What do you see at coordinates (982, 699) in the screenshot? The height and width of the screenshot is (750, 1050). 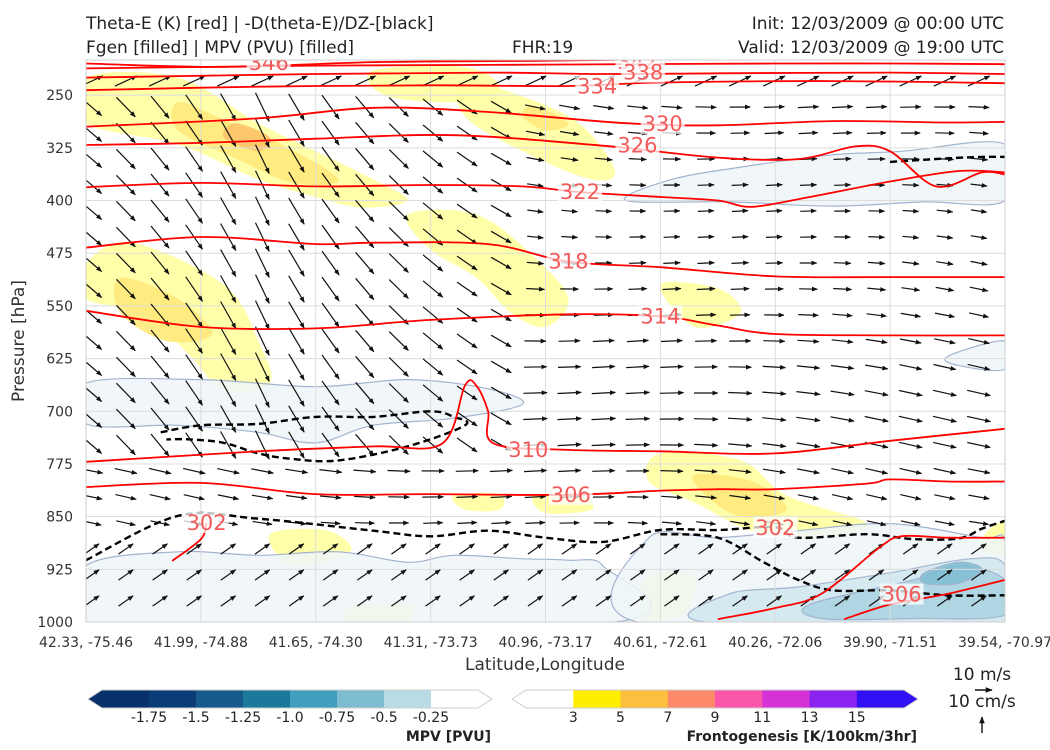 I see `wind-key: 10 m/s 10 cm/s` at bounding box center [982, 699].